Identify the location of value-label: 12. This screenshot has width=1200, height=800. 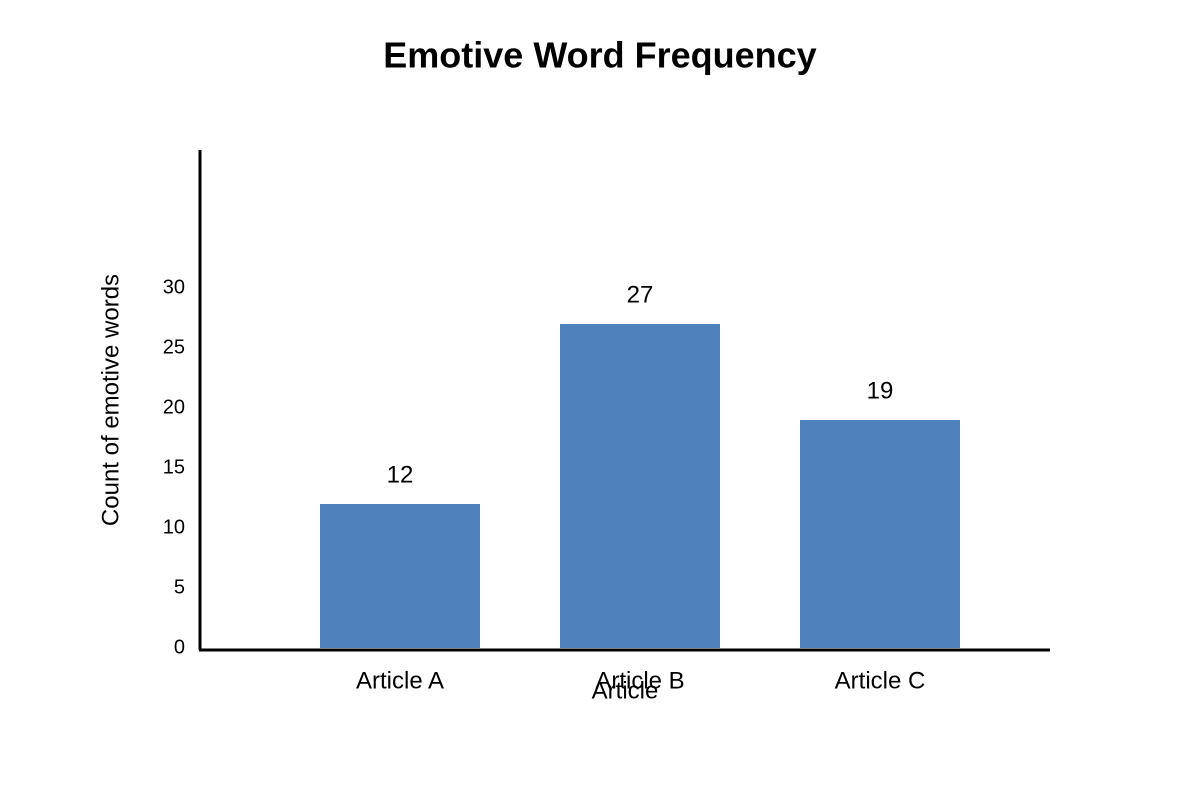
(400, 474).